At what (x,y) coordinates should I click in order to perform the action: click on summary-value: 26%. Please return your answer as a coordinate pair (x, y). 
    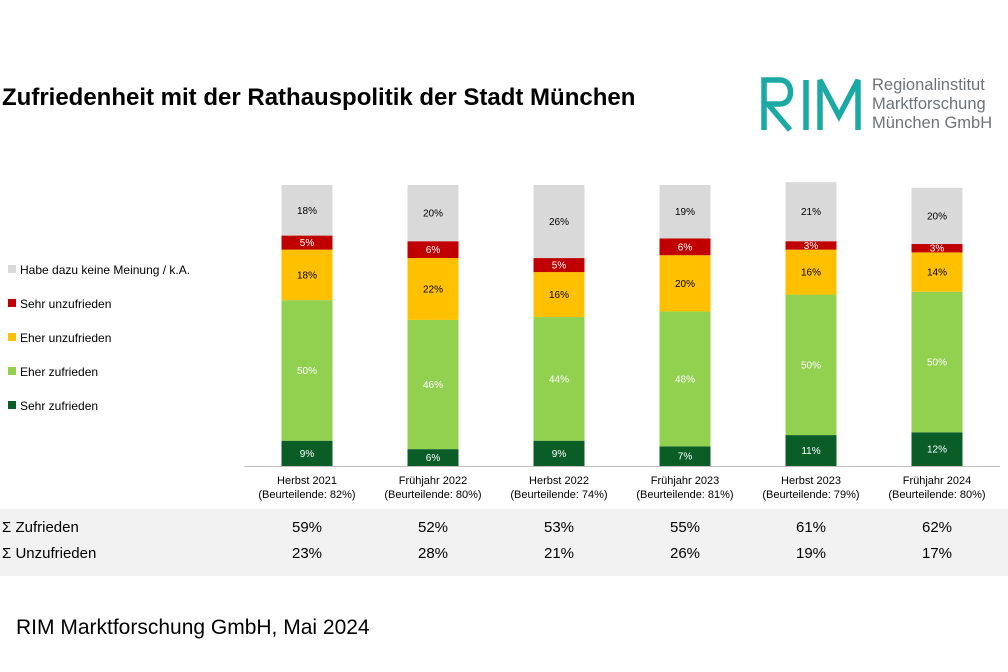
    Looking at the image, I should click on (685, 553).